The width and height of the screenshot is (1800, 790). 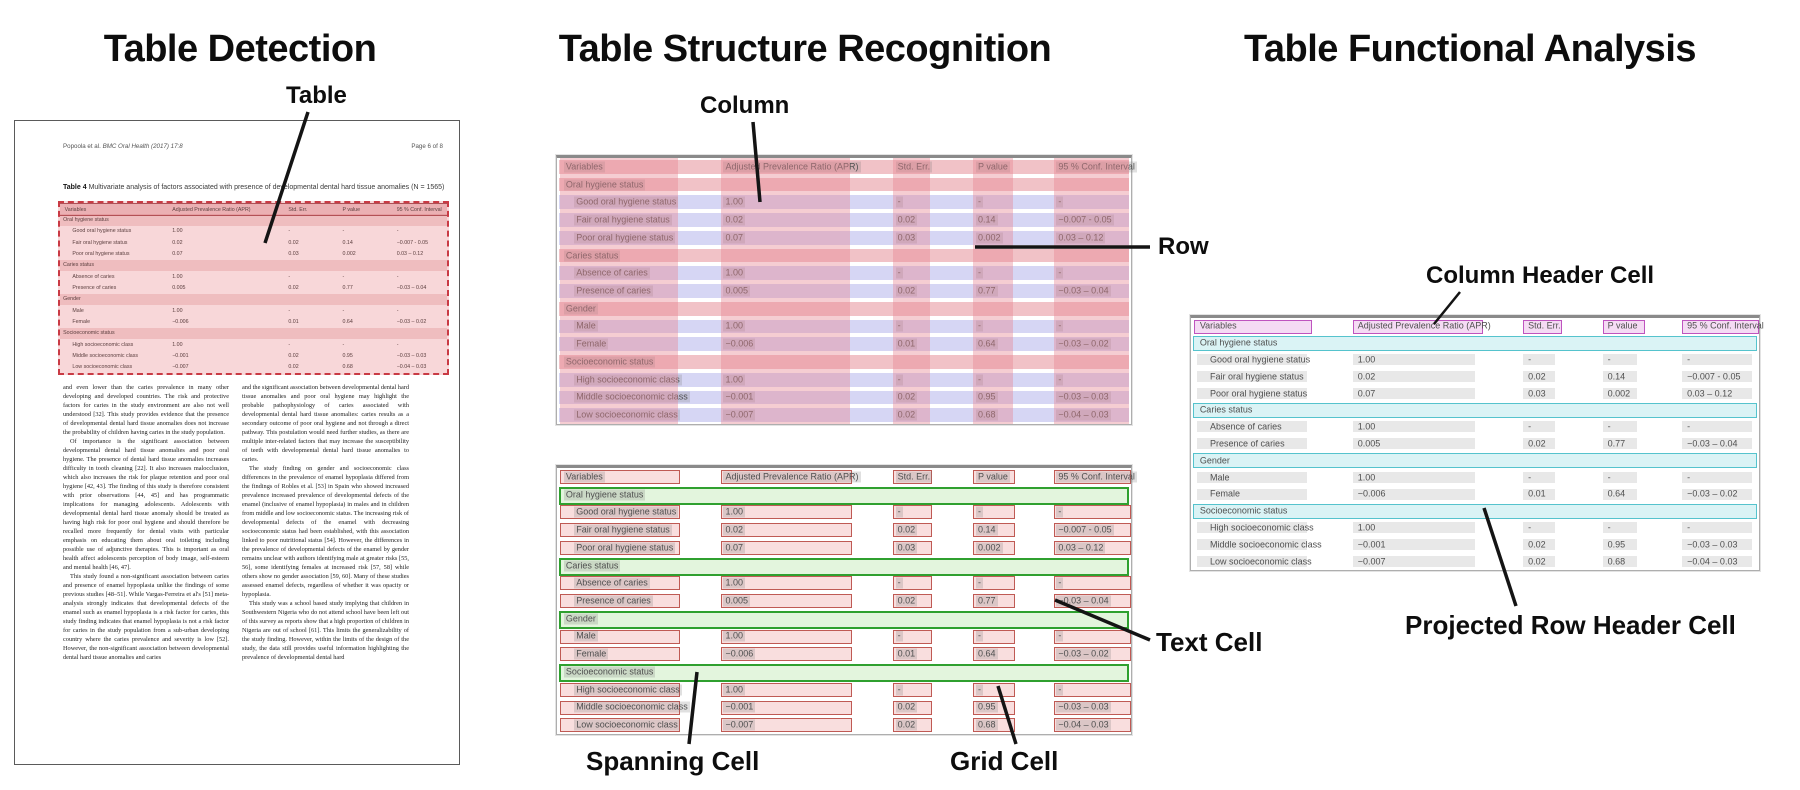 What do you see at coordinates (253, 321) in the screenshot?
I see `mini-data-row: Female −0.006 0.01 0.64 −0.03 – 0.02` at bounding box center [253, 321].